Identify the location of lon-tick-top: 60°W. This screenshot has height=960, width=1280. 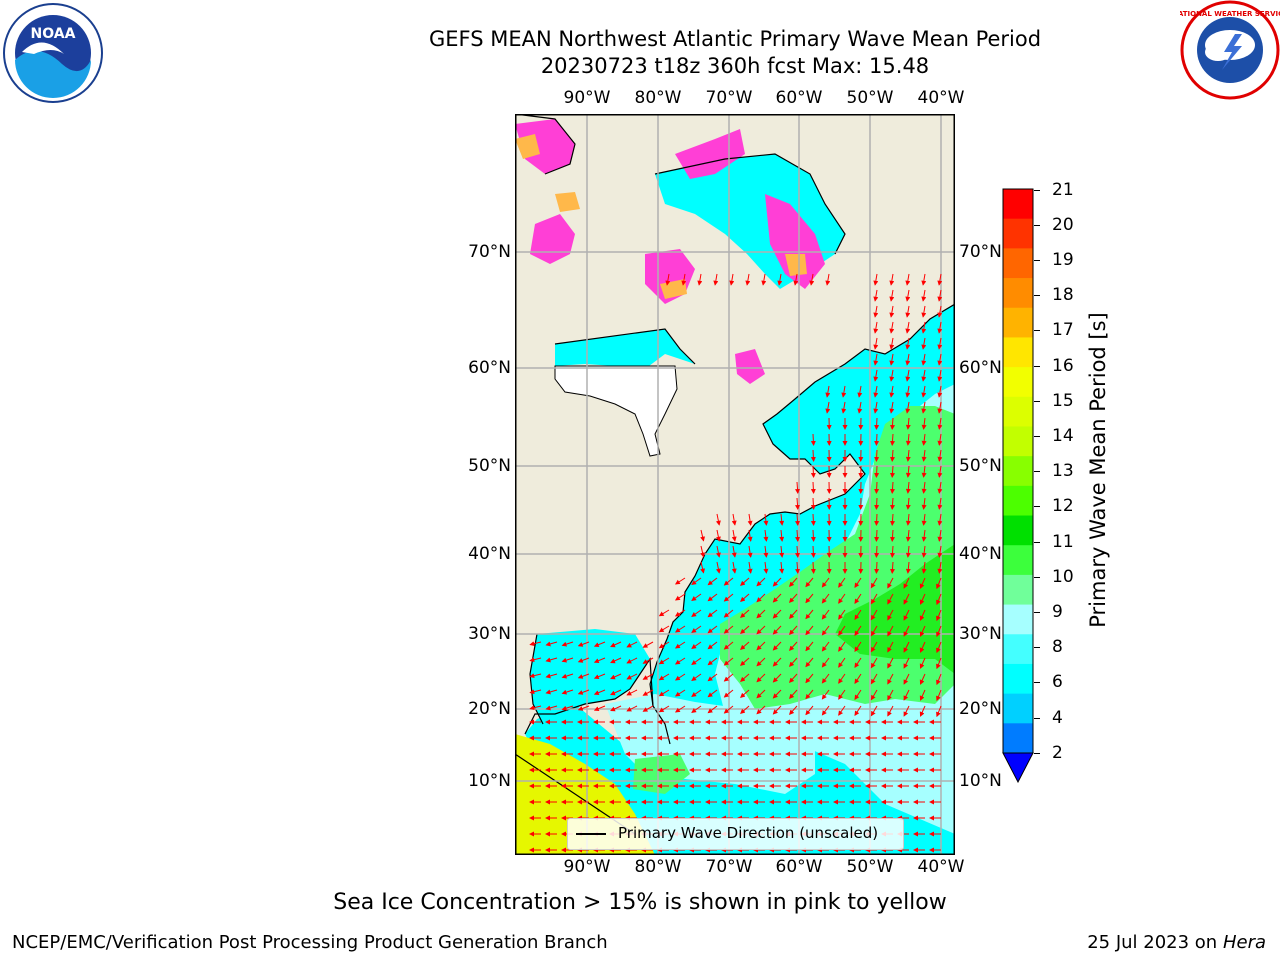
(799, 98).